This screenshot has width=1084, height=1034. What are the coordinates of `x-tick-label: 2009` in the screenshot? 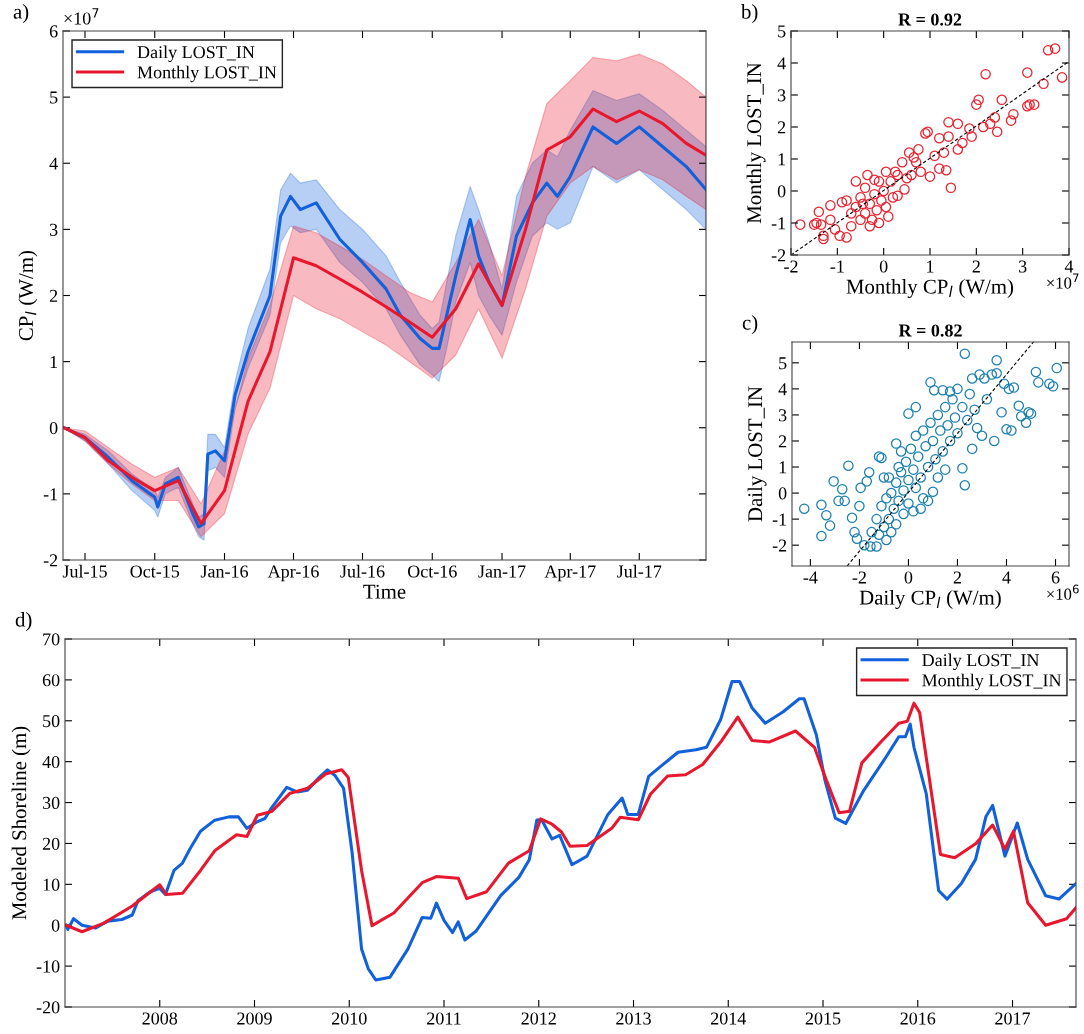 It's located at (254, 1018).